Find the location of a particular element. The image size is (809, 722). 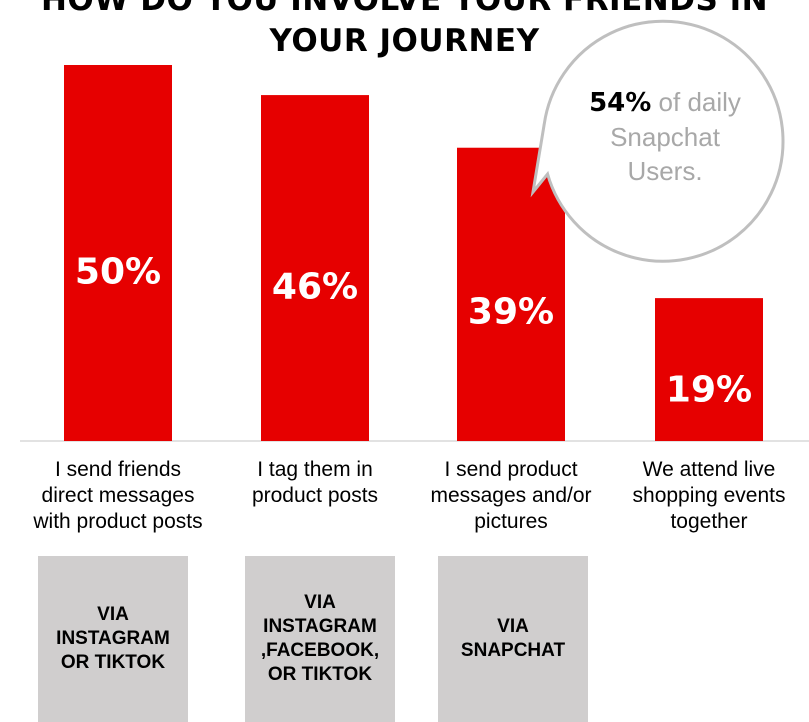

callout-bubble-shape is located at coordinates (657, 141).